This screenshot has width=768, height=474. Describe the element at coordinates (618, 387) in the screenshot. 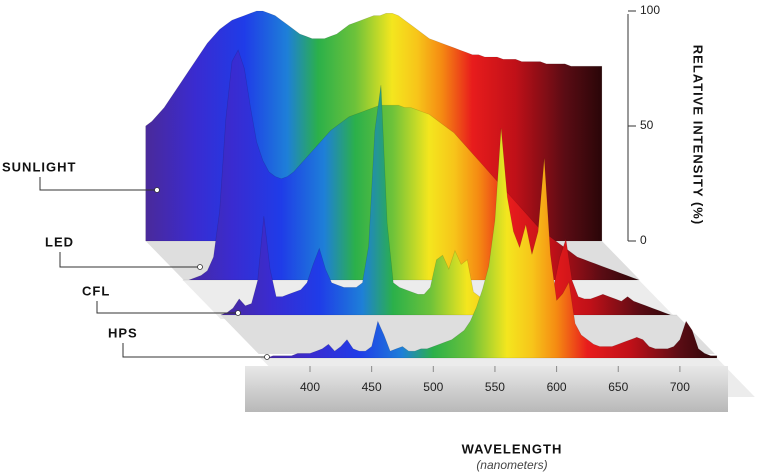

I see `x-tick-label: 650` at that location.